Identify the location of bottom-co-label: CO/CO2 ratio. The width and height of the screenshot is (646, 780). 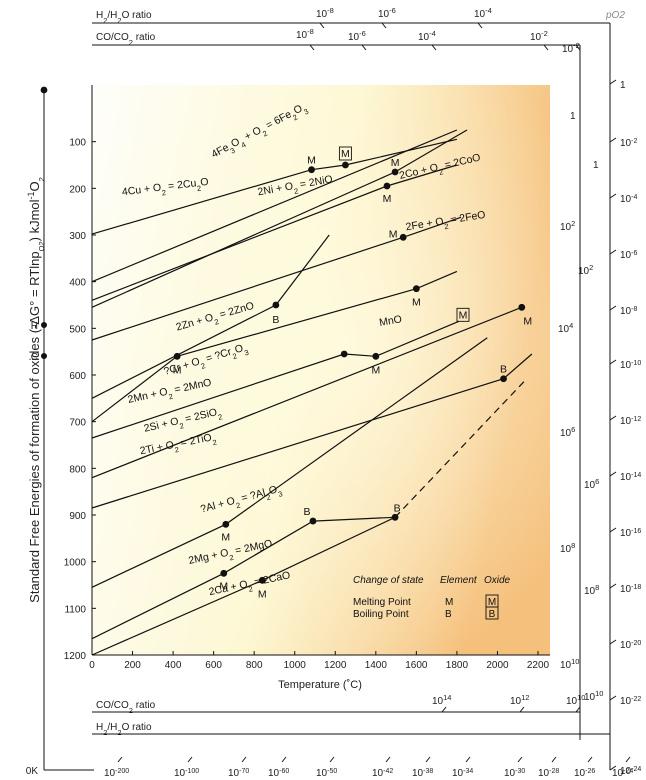
(126, 707).